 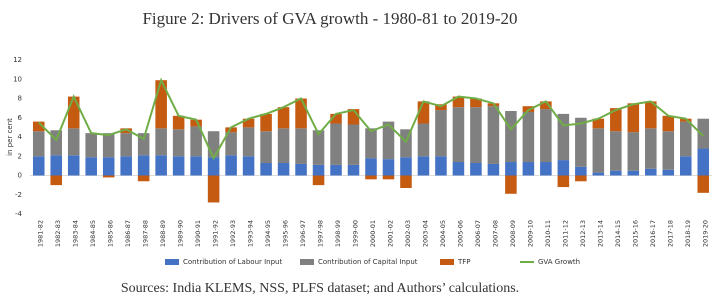 I want to click on x-tick-label: 2015-16, so click(x=635, y=233).